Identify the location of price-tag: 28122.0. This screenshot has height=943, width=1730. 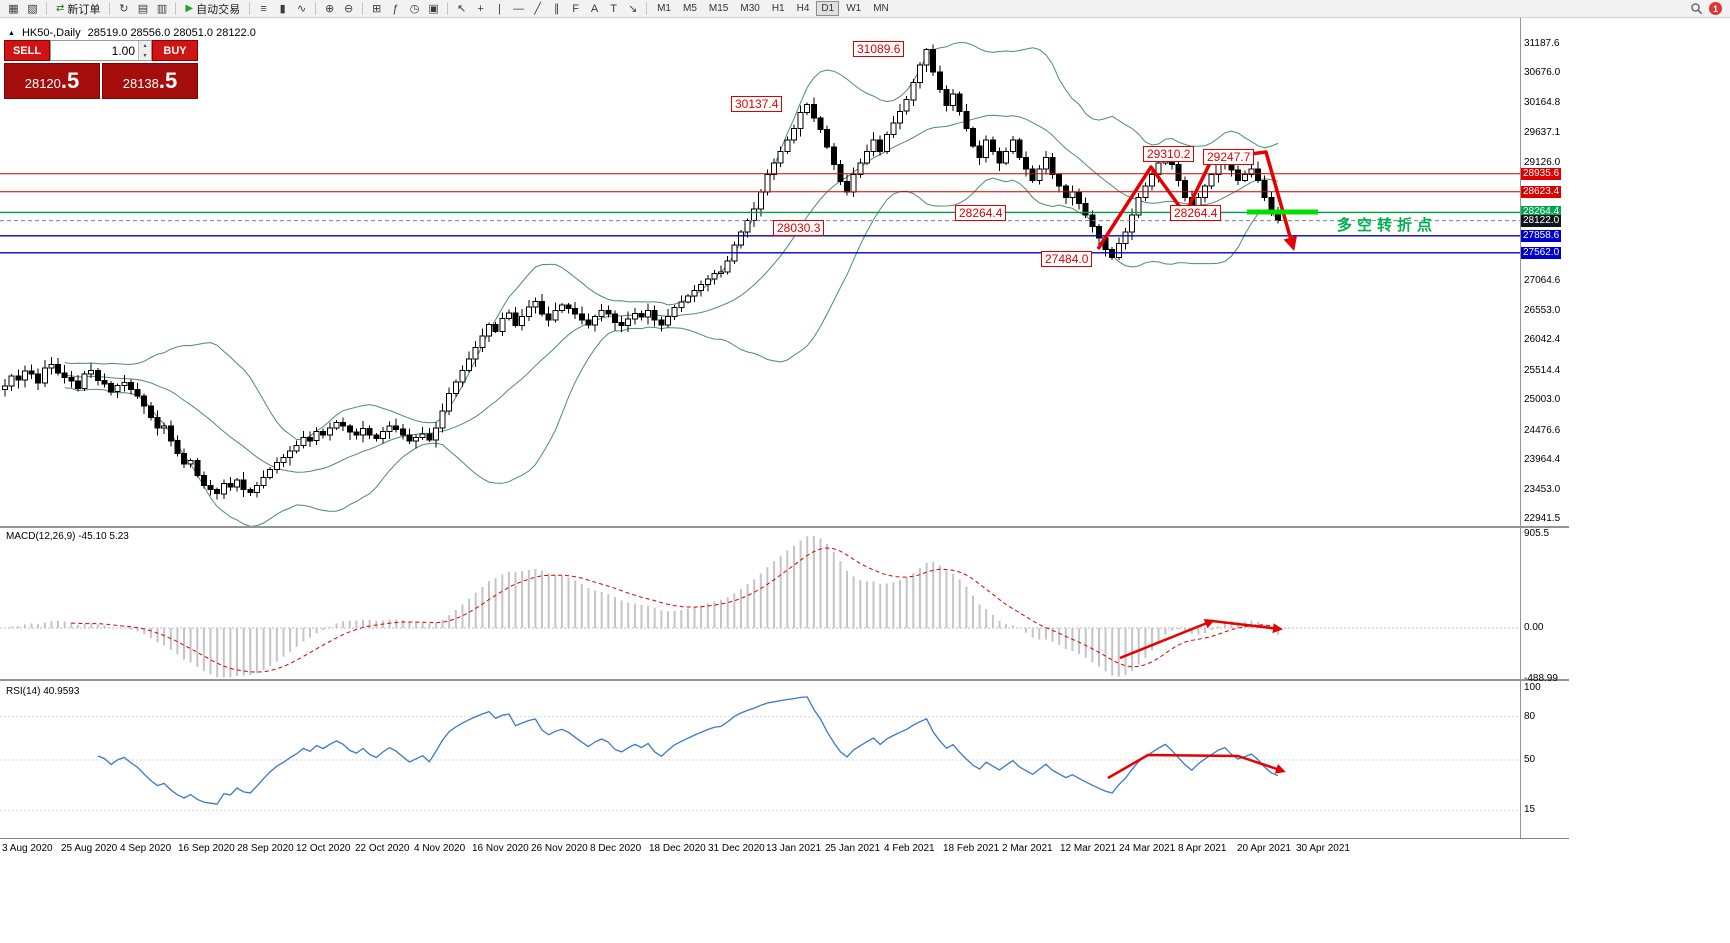
(1541, 221).